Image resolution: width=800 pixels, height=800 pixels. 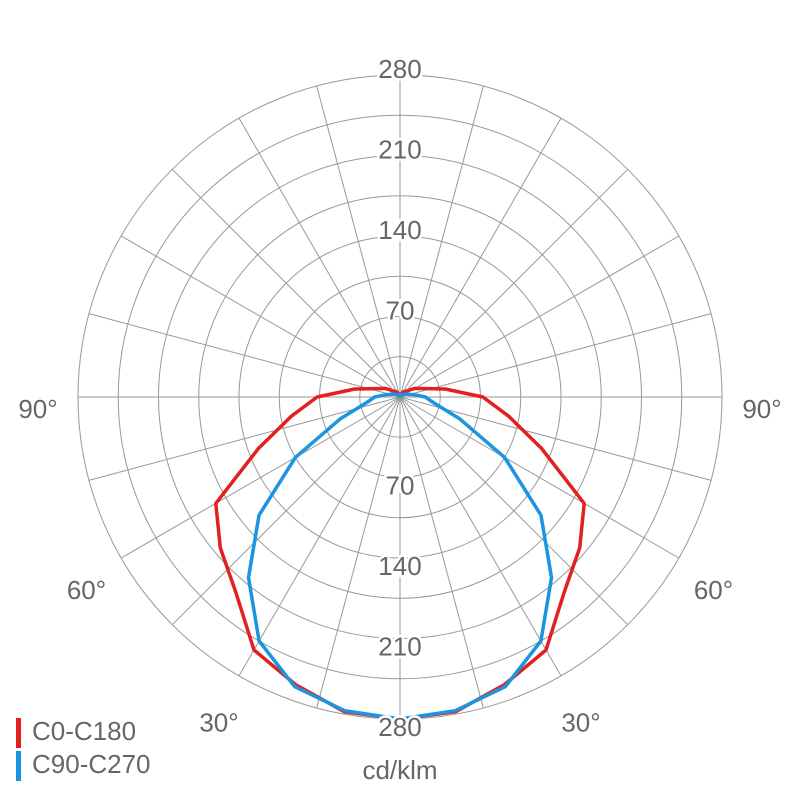 I want to click on legend-label: C0-C180, so click(x=84, y=731).